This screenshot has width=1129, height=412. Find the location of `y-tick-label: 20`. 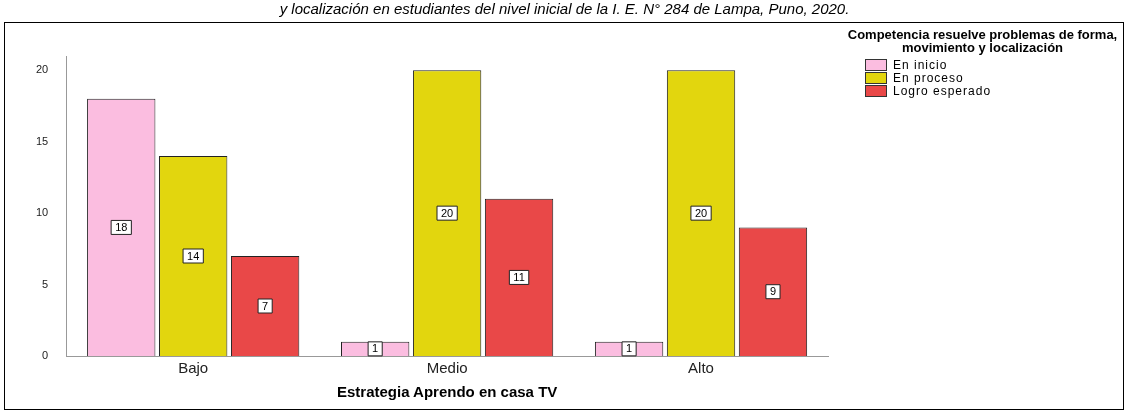

y-tick-label: 20 is located at coordinates (42, 69).